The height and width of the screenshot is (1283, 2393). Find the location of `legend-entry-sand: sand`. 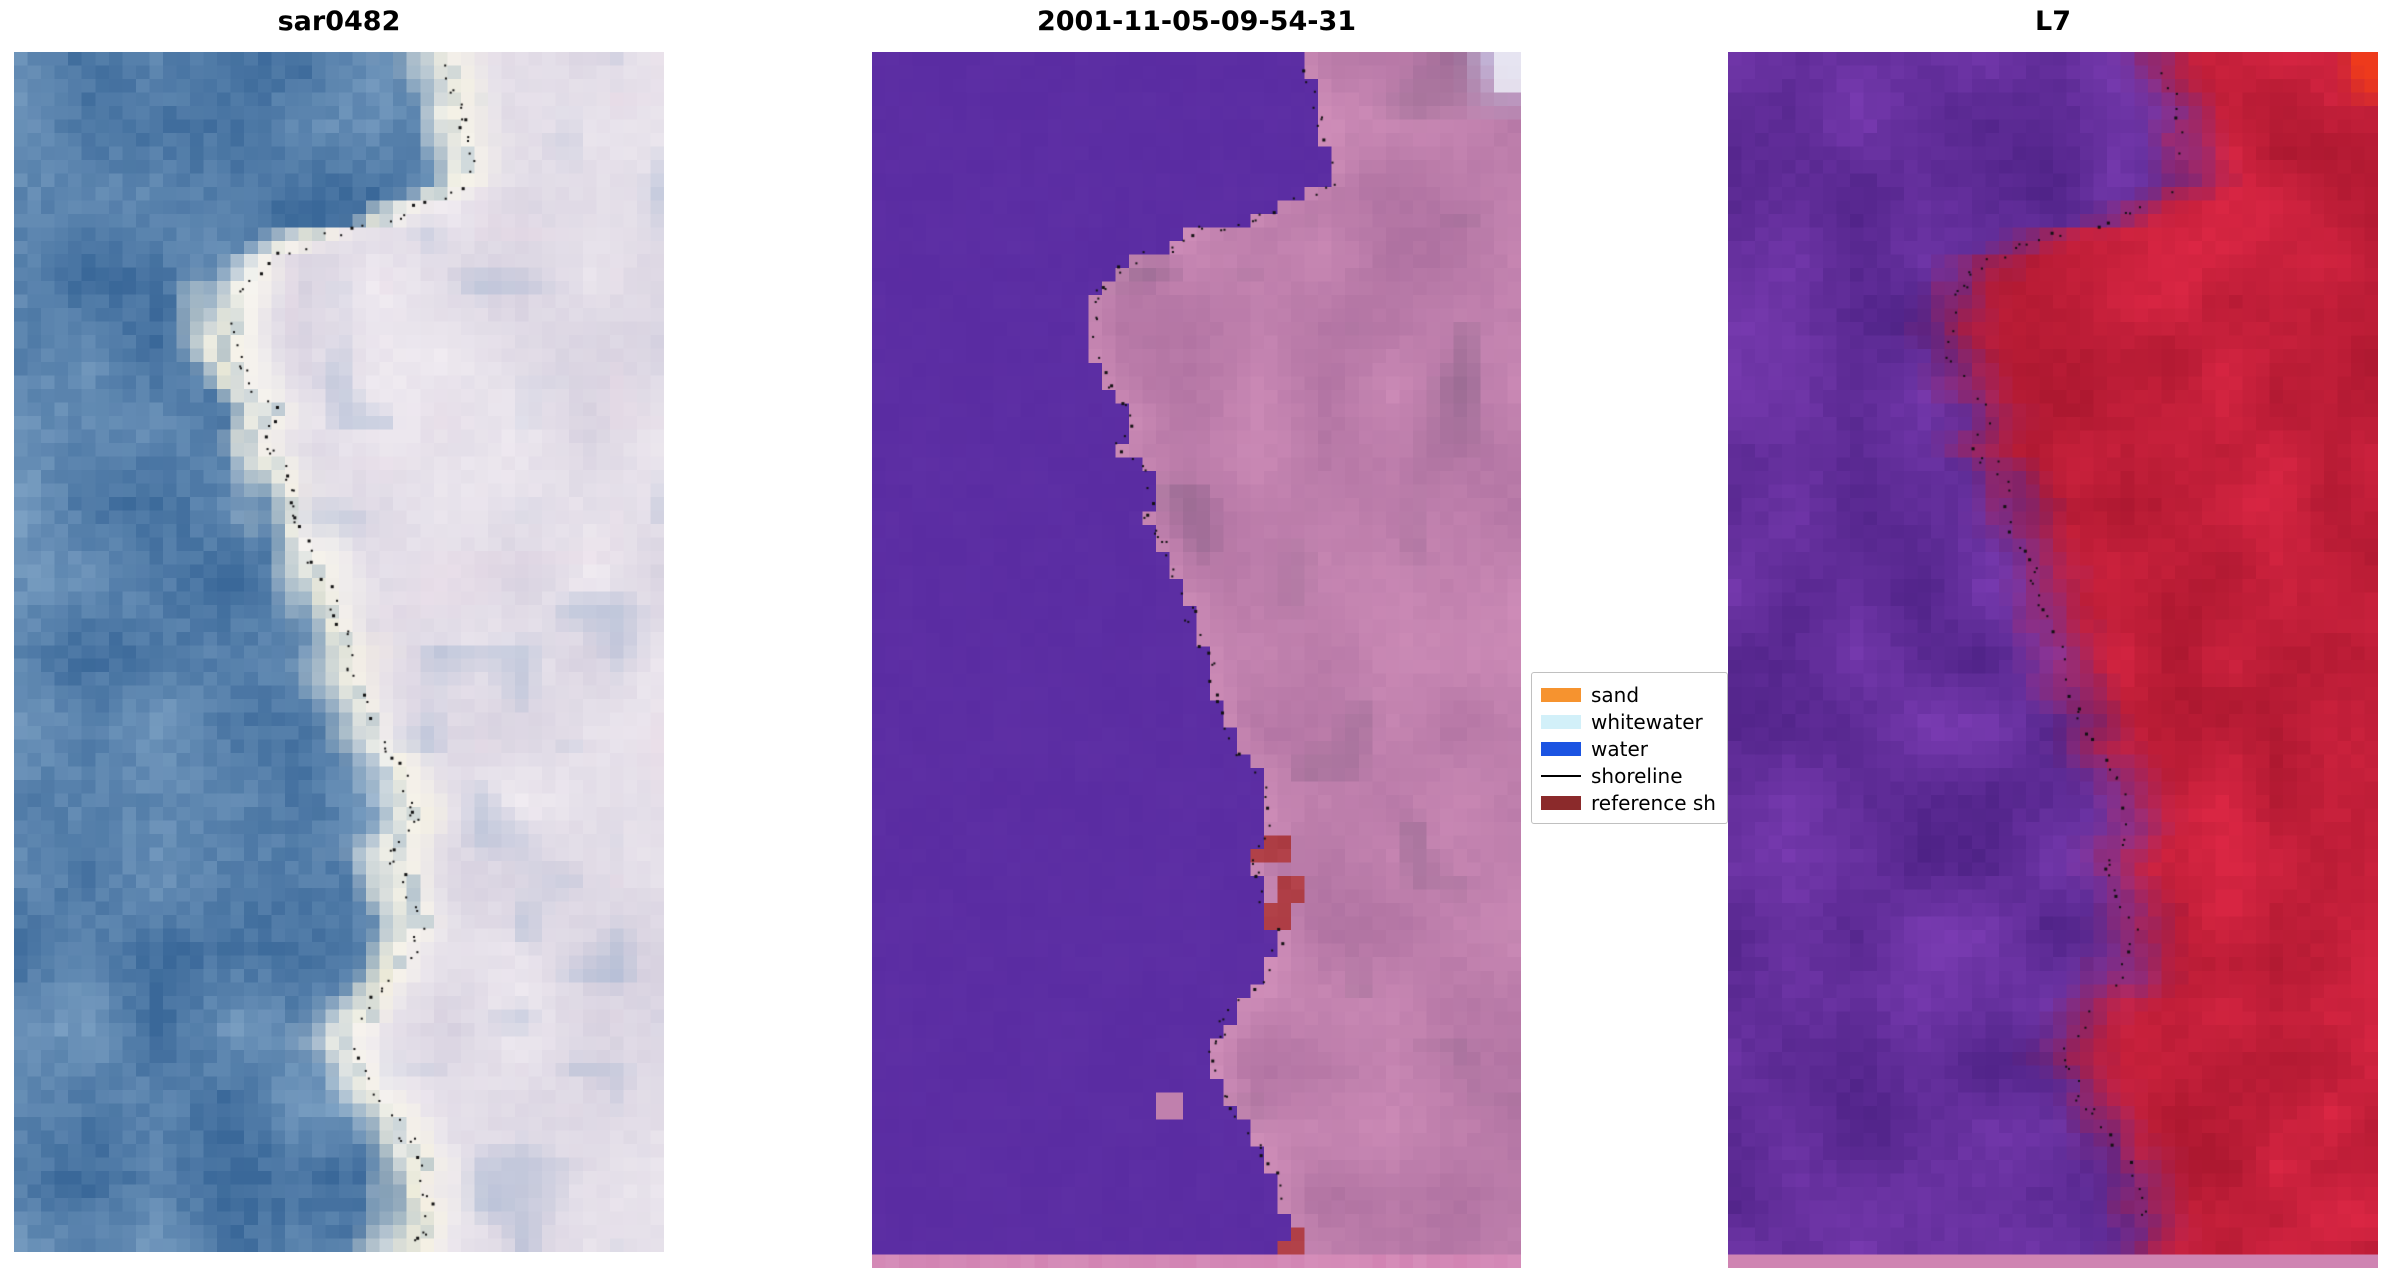

legend-entry-sand: sand is located at coordinates (1634, 694).